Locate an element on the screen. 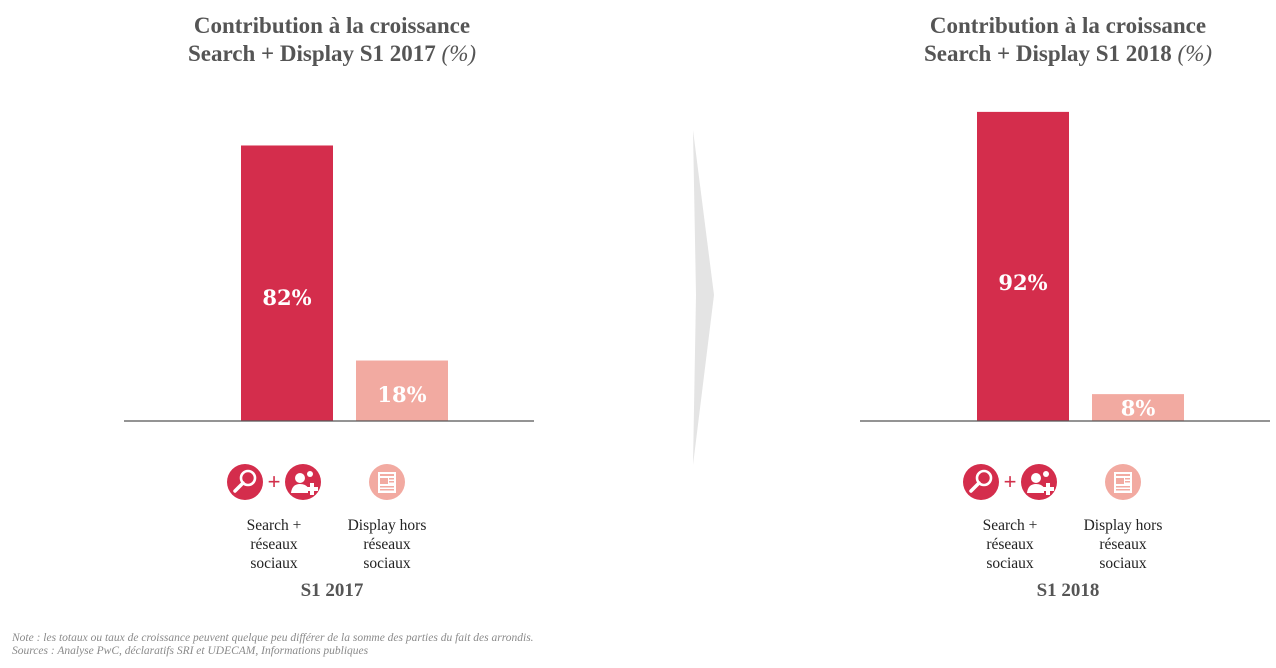 This screenshot has width=1276, height=668. bar-chart-2018: 92% 8% is located at coordinates (1065, 266).